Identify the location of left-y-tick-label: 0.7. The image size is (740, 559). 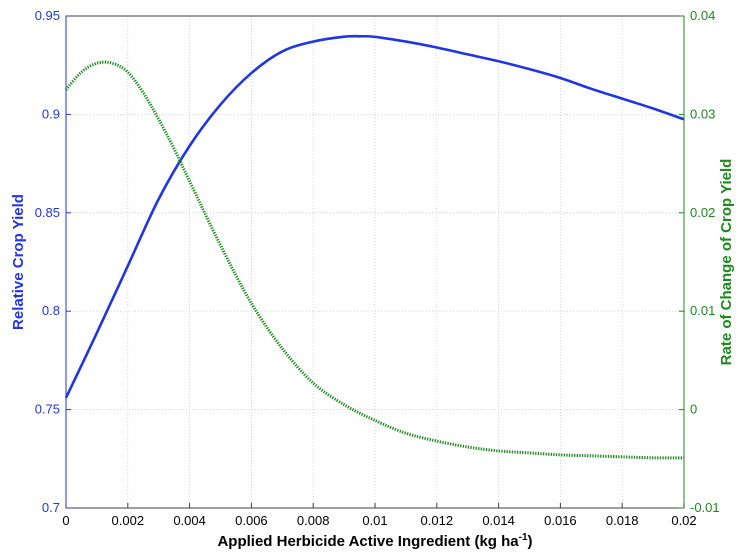
(51, 507).